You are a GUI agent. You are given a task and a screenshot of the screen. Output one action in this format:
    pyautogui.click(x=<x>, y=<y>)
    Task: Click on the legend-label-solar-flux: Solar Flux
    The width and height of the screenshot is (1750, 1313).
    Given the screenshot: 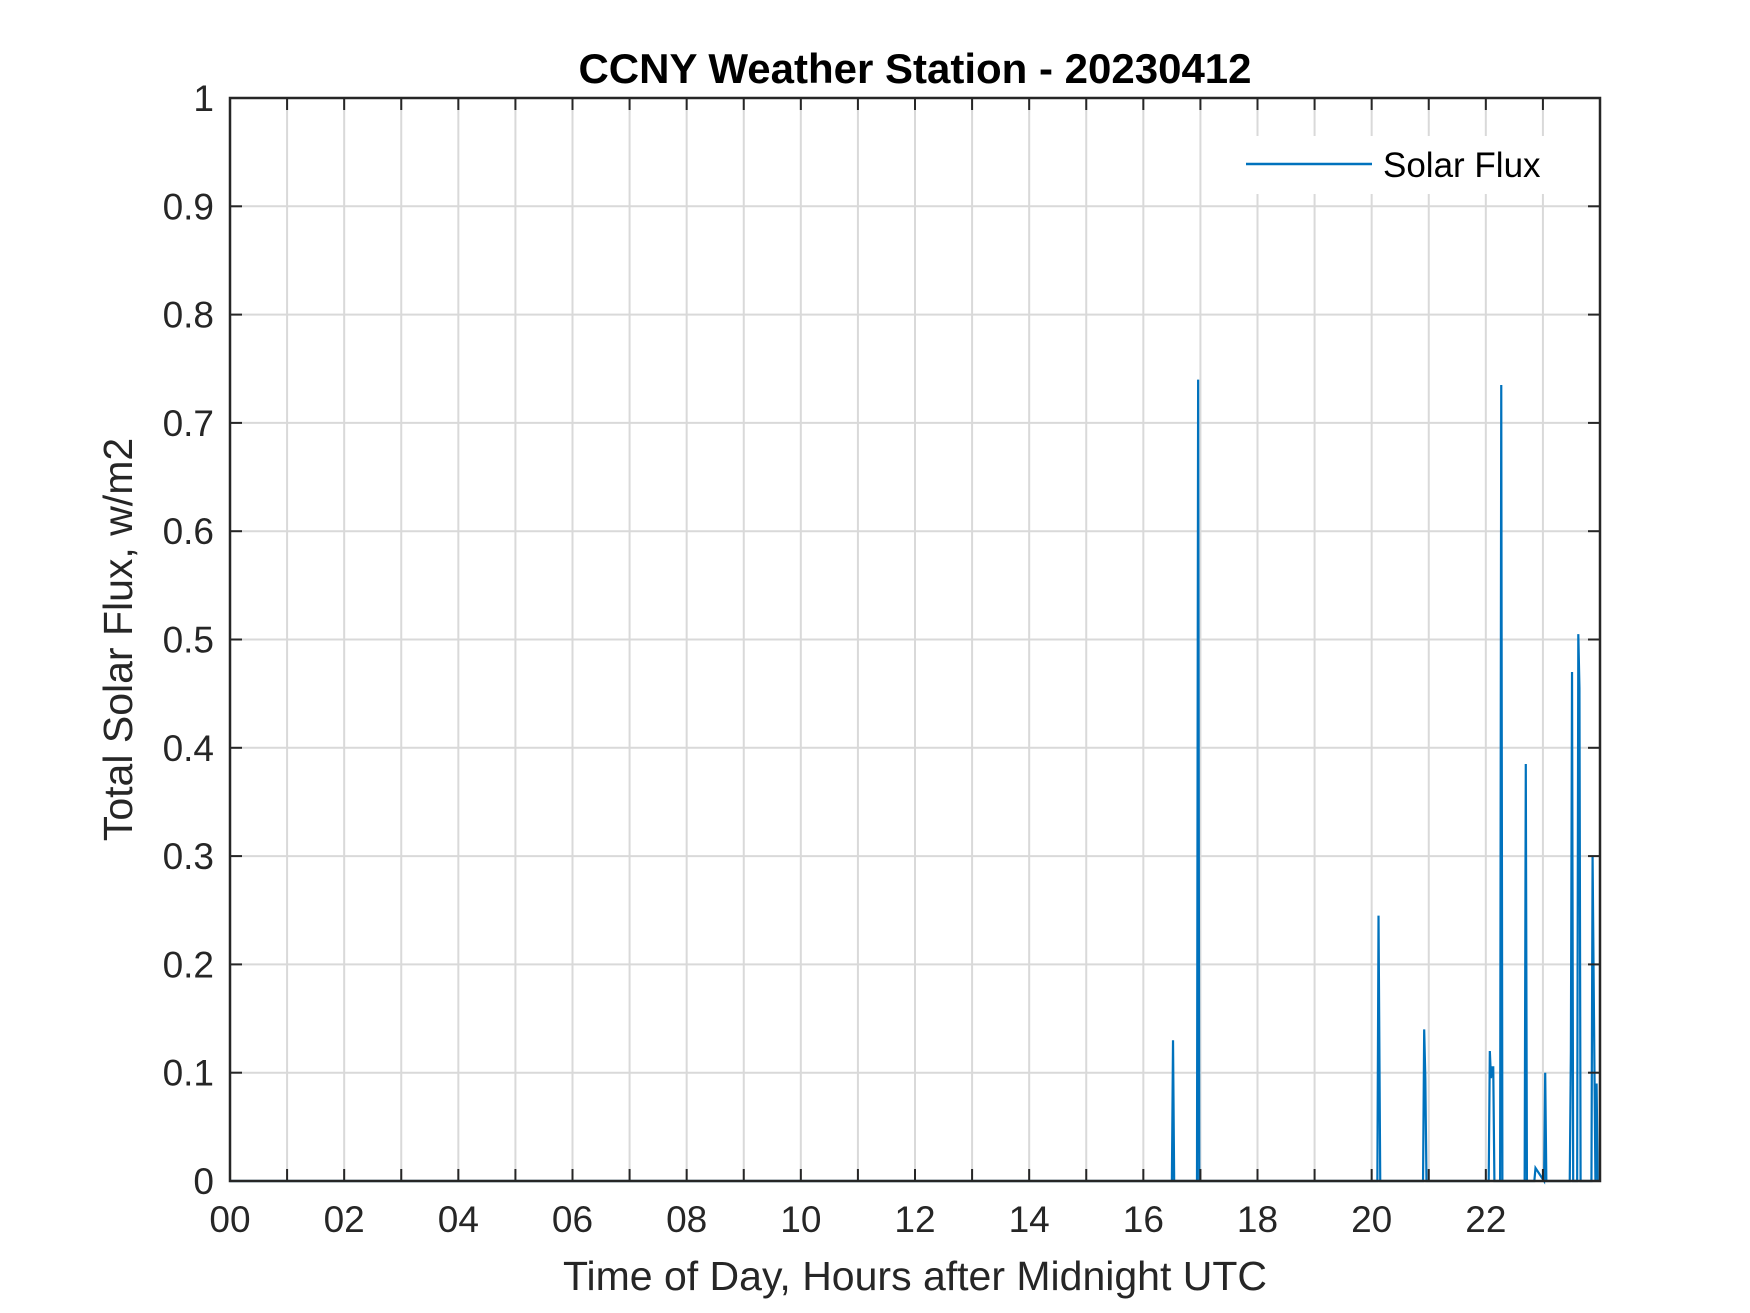 What is the action you would take?
    pyautogui.click(x=1462, y=165)
    